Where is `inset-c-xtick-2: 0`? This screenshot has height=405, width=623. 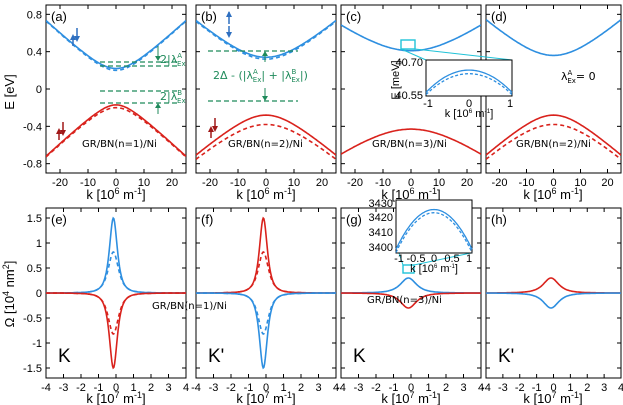 inset-c-xtick-2: 0 is located at coordinates (469, 104).